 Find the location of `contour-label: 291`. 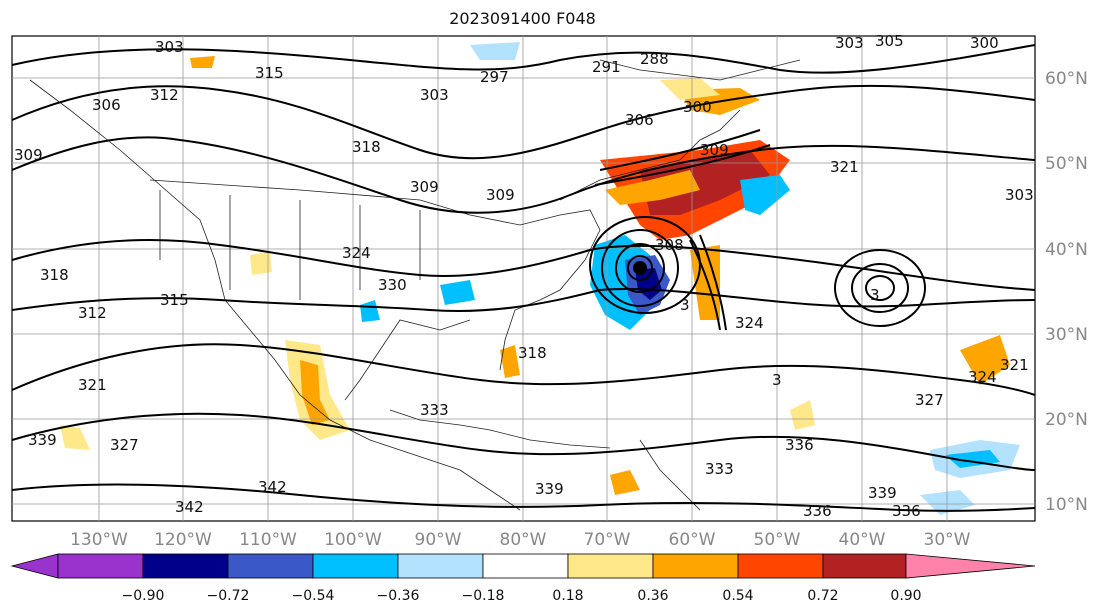

contour-label: 291 is located at coordinates (606, 67).